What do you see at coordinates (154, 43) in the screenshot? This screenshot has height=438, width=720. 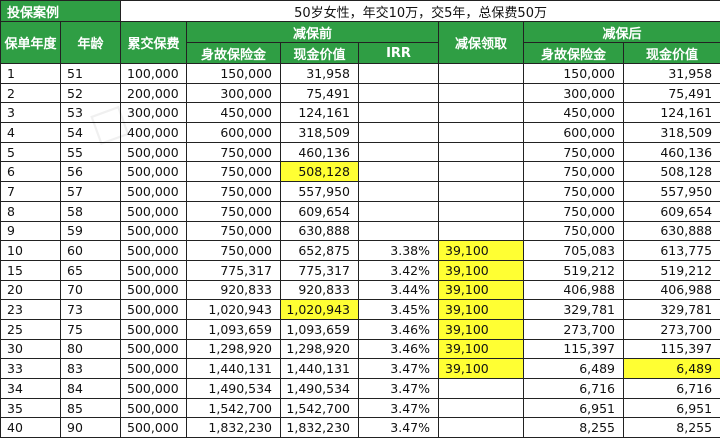 I see `header-paid: 累交保费` at bounding box center [154, 43].